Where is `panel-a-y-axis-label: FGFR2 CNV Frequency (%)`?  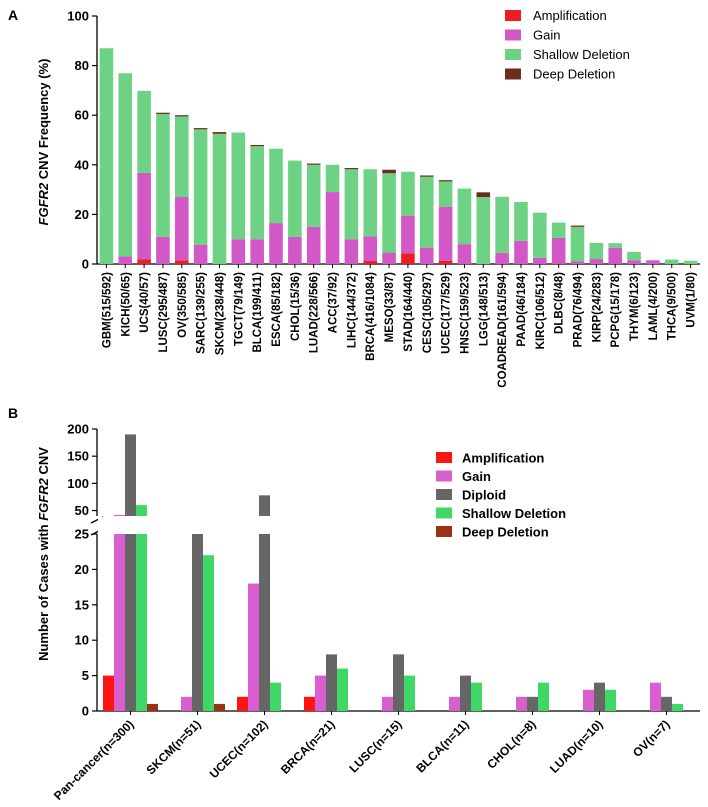 panel-a-y-axis-label: FGFR2 CNV Frequency (%) is located at coordinates (43, 142).